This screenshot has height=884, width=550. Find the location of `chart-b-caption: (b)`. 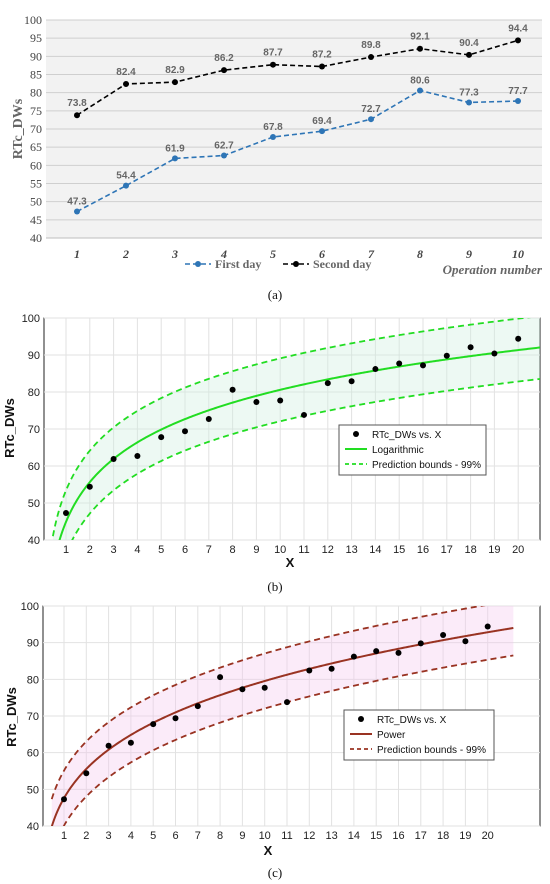

chart-b-caption: (b) is located at coordinates (274, 586).